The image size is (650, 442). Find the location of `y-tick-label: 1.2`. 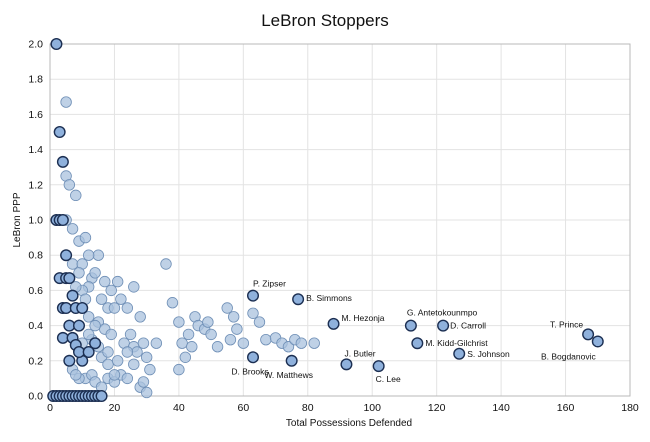

y-tick-label: 1.2 is located at coordinates (35, 185).